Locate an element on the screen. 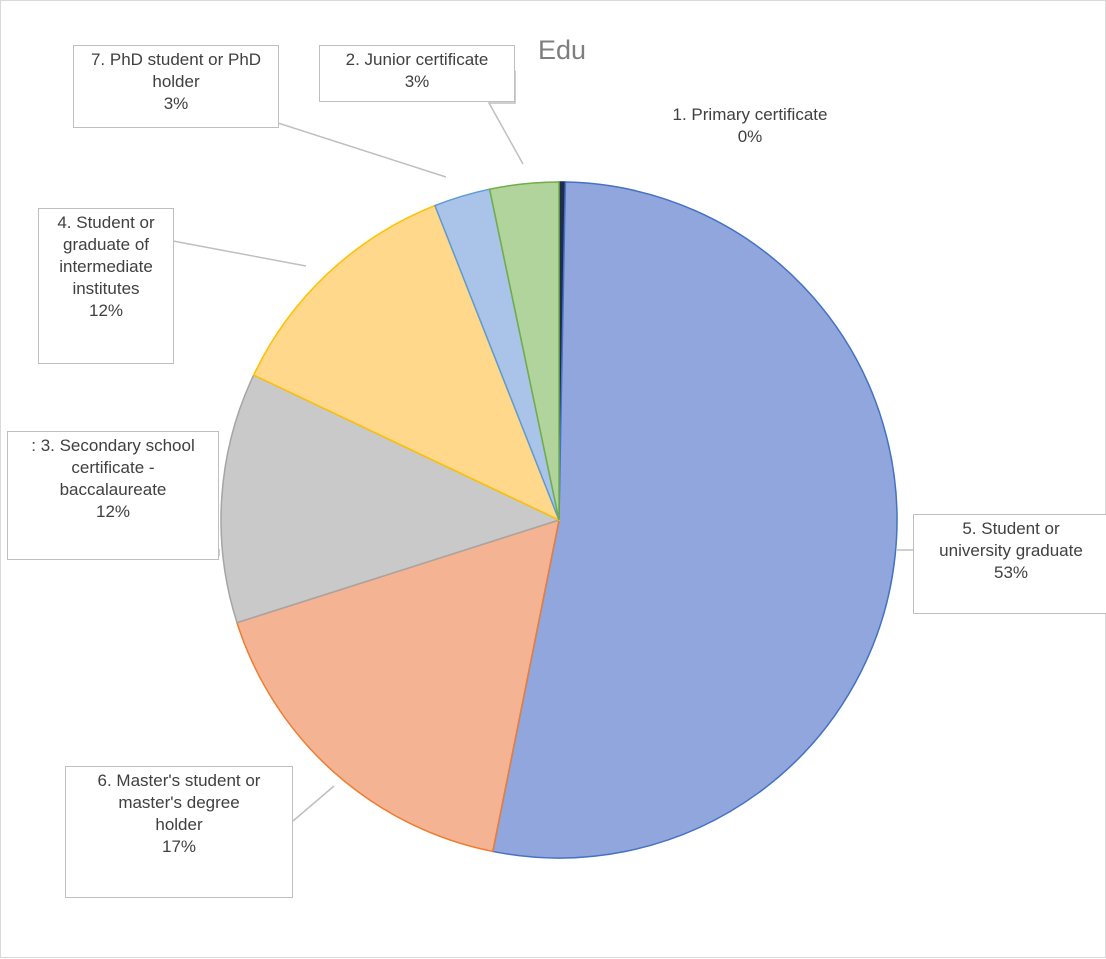  data-label-line: 1. Primary certificate is located at coordinates (750, 114).